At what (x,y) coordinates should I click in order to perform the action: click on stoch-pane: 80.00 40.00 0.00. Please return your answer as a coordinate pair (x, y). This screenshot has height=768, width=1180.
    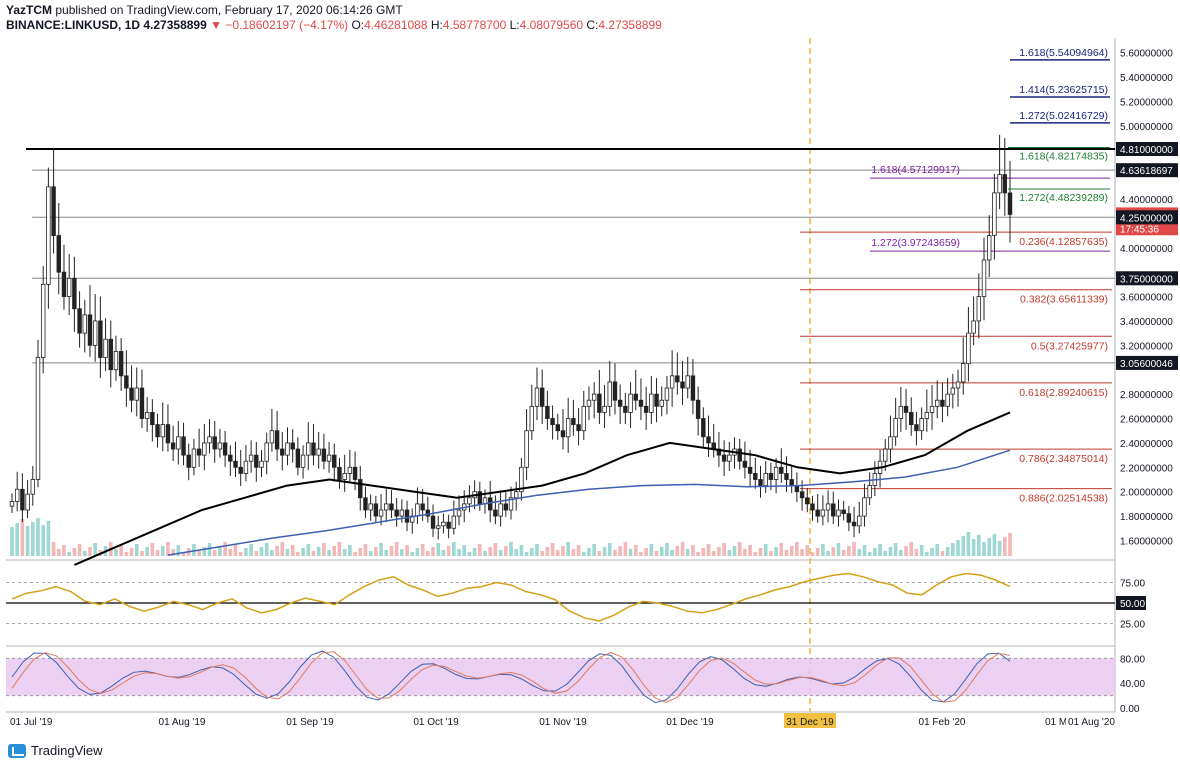
    Looking at the image, I should click on (575, 682).